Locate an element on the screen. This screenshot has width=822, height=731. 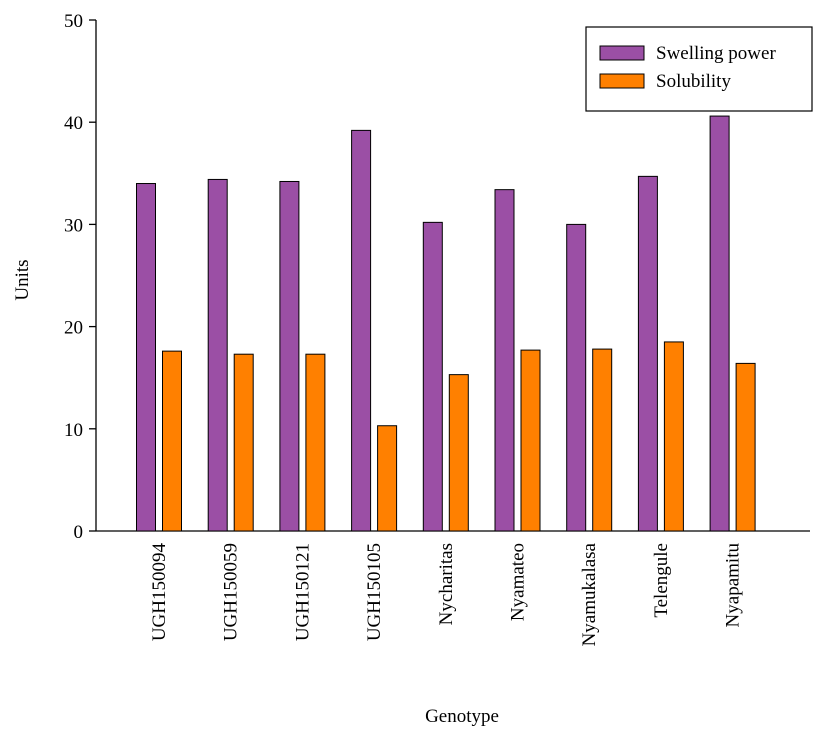
y-tick-label: 50 is located at coordinates (73, 21).